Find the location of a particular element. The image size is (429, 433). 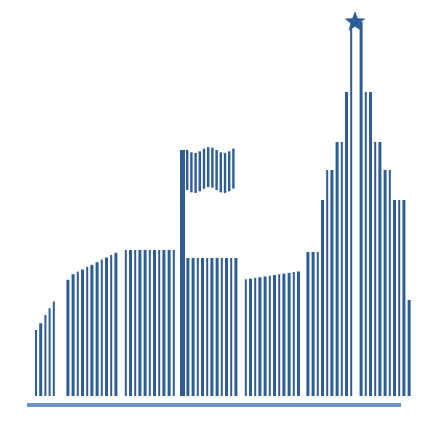

baseline-rule is located at coordinates (214, 405).